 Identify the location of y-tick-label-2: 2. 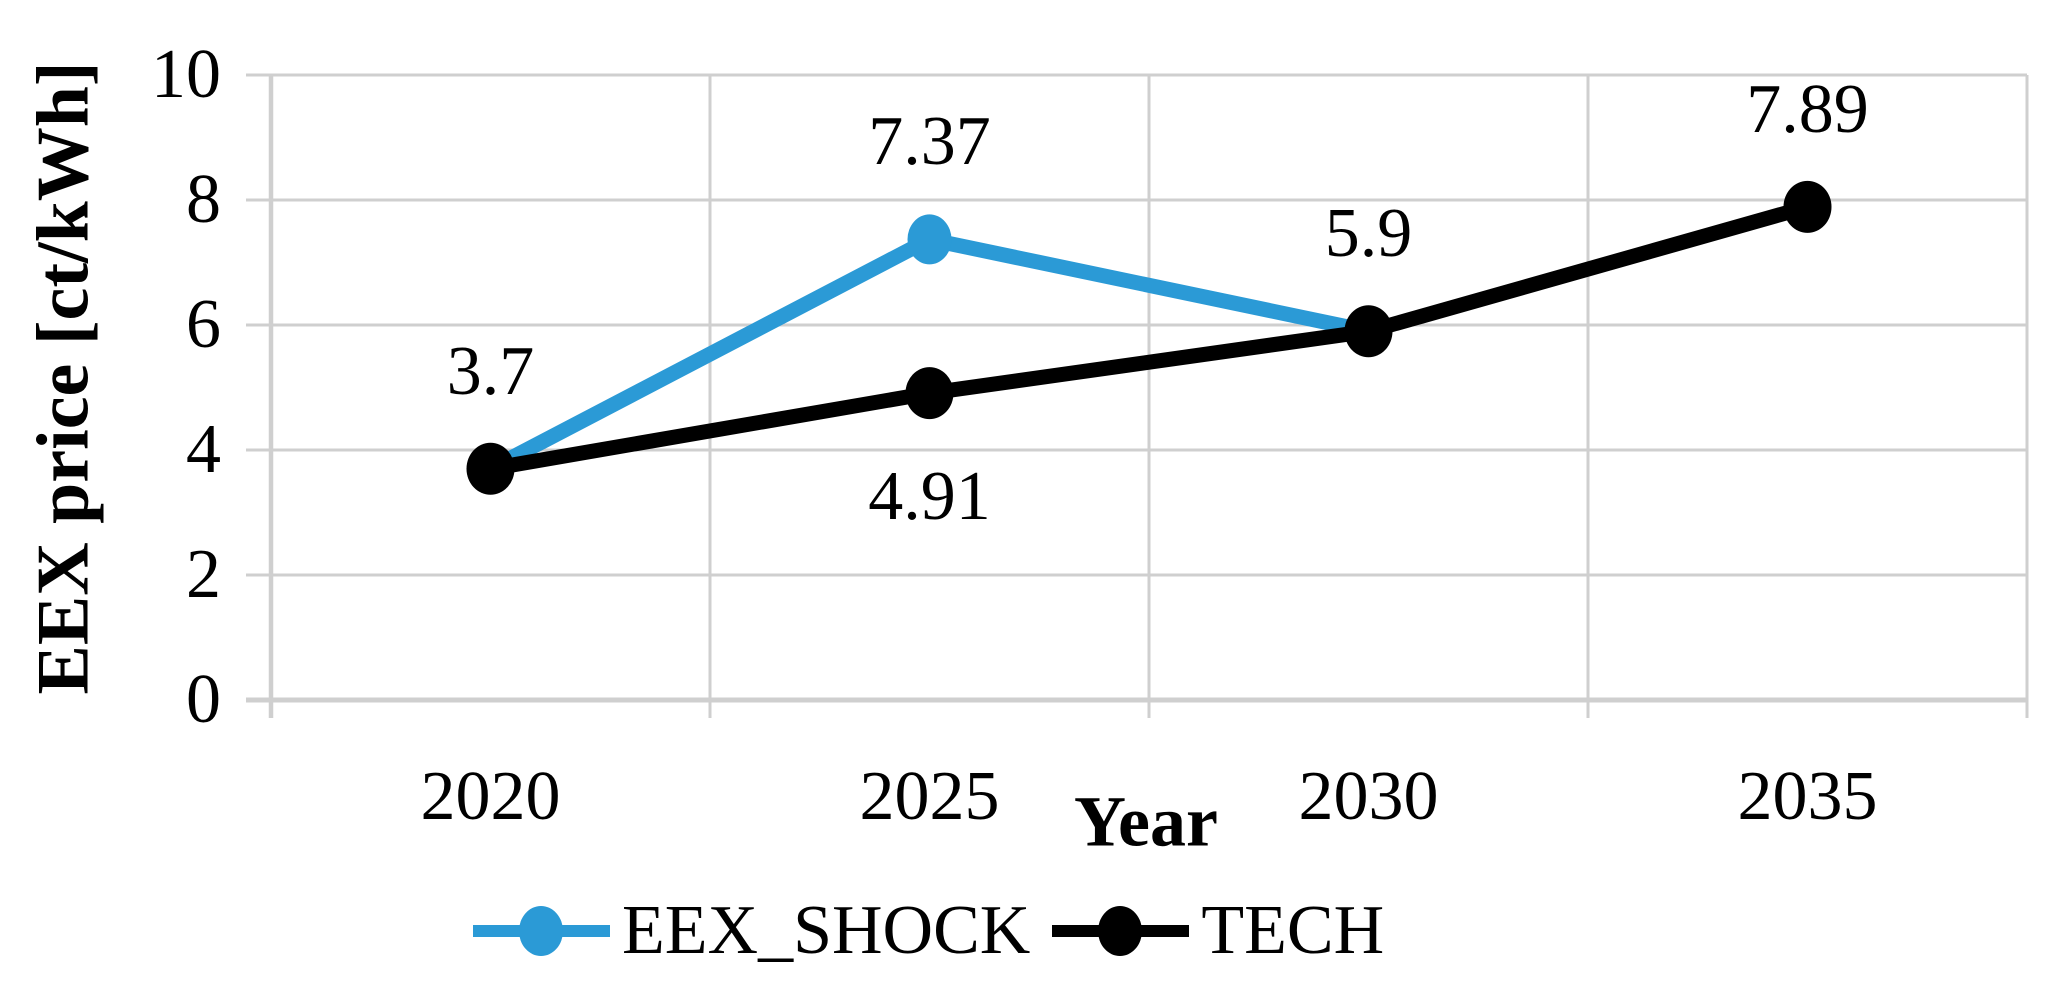
(203, 574).